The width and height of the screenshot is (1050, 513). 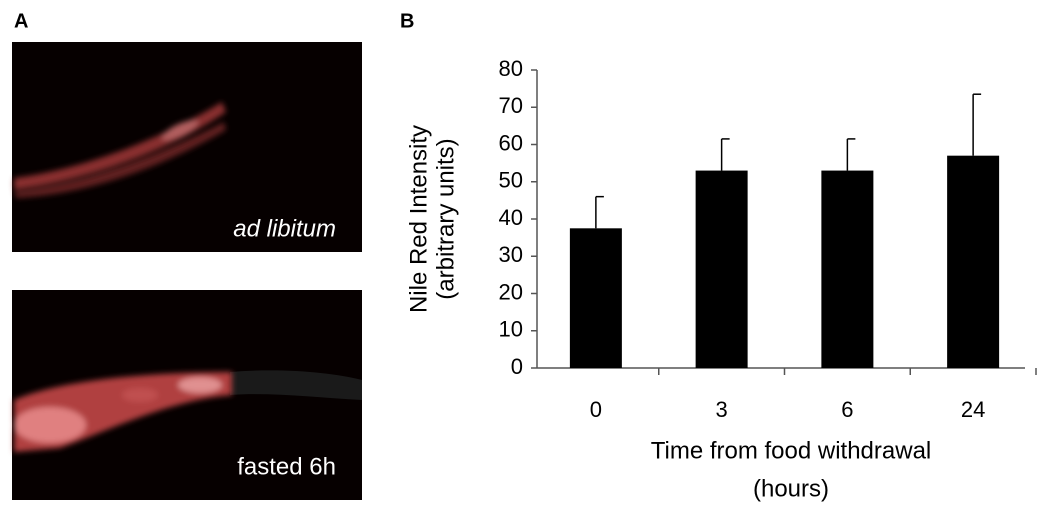 What do you see at coordinates (791, 488) in the screenshot?
I see `x-axis-label: (hours)` at bounding box center [791, 488].